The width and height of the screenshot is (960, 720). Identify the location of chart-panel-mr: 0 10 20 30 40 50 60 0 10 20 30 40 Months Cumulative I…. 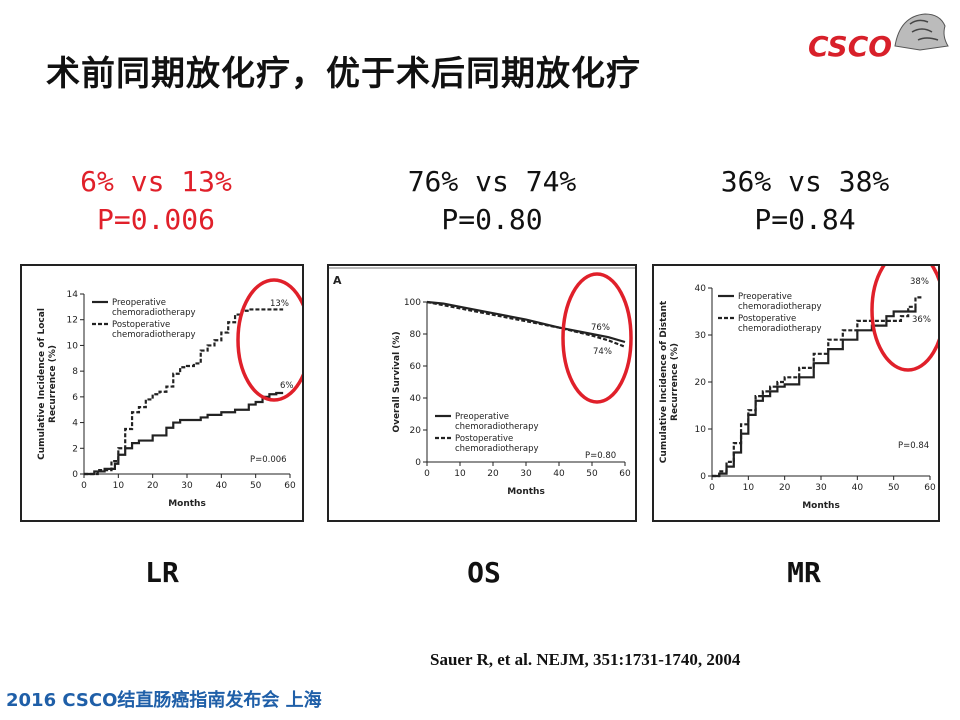
(796, 393).